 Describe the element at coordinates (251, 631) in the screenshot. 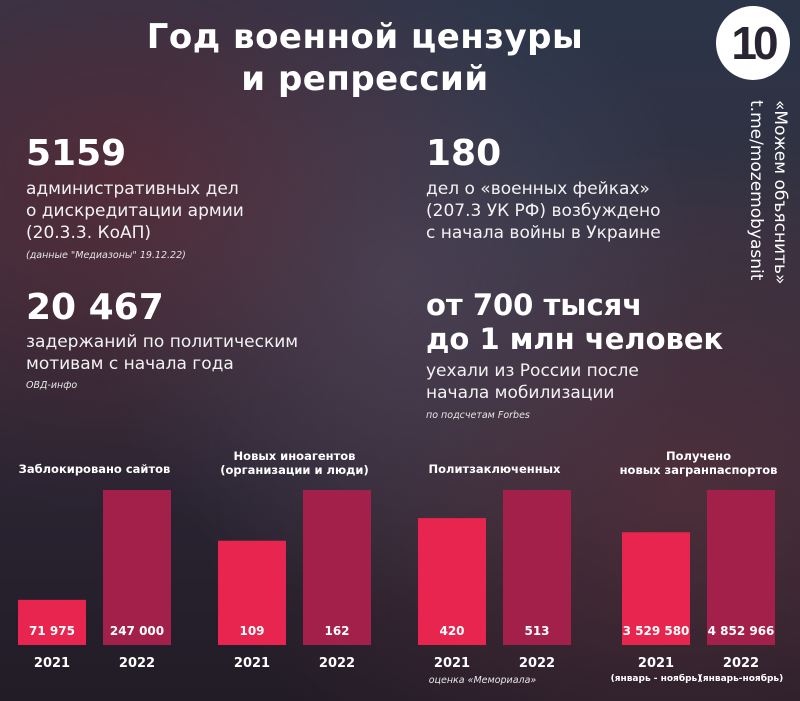

I see `chart-2-value-label-2021: 109` at that location.